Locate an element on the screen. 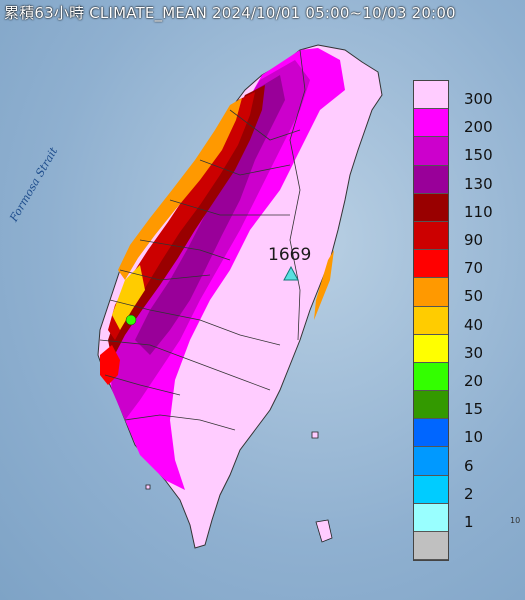 The height and width of the screenshot is (600, 525). corner-mark: 10 is located at coordinates (515, 520).